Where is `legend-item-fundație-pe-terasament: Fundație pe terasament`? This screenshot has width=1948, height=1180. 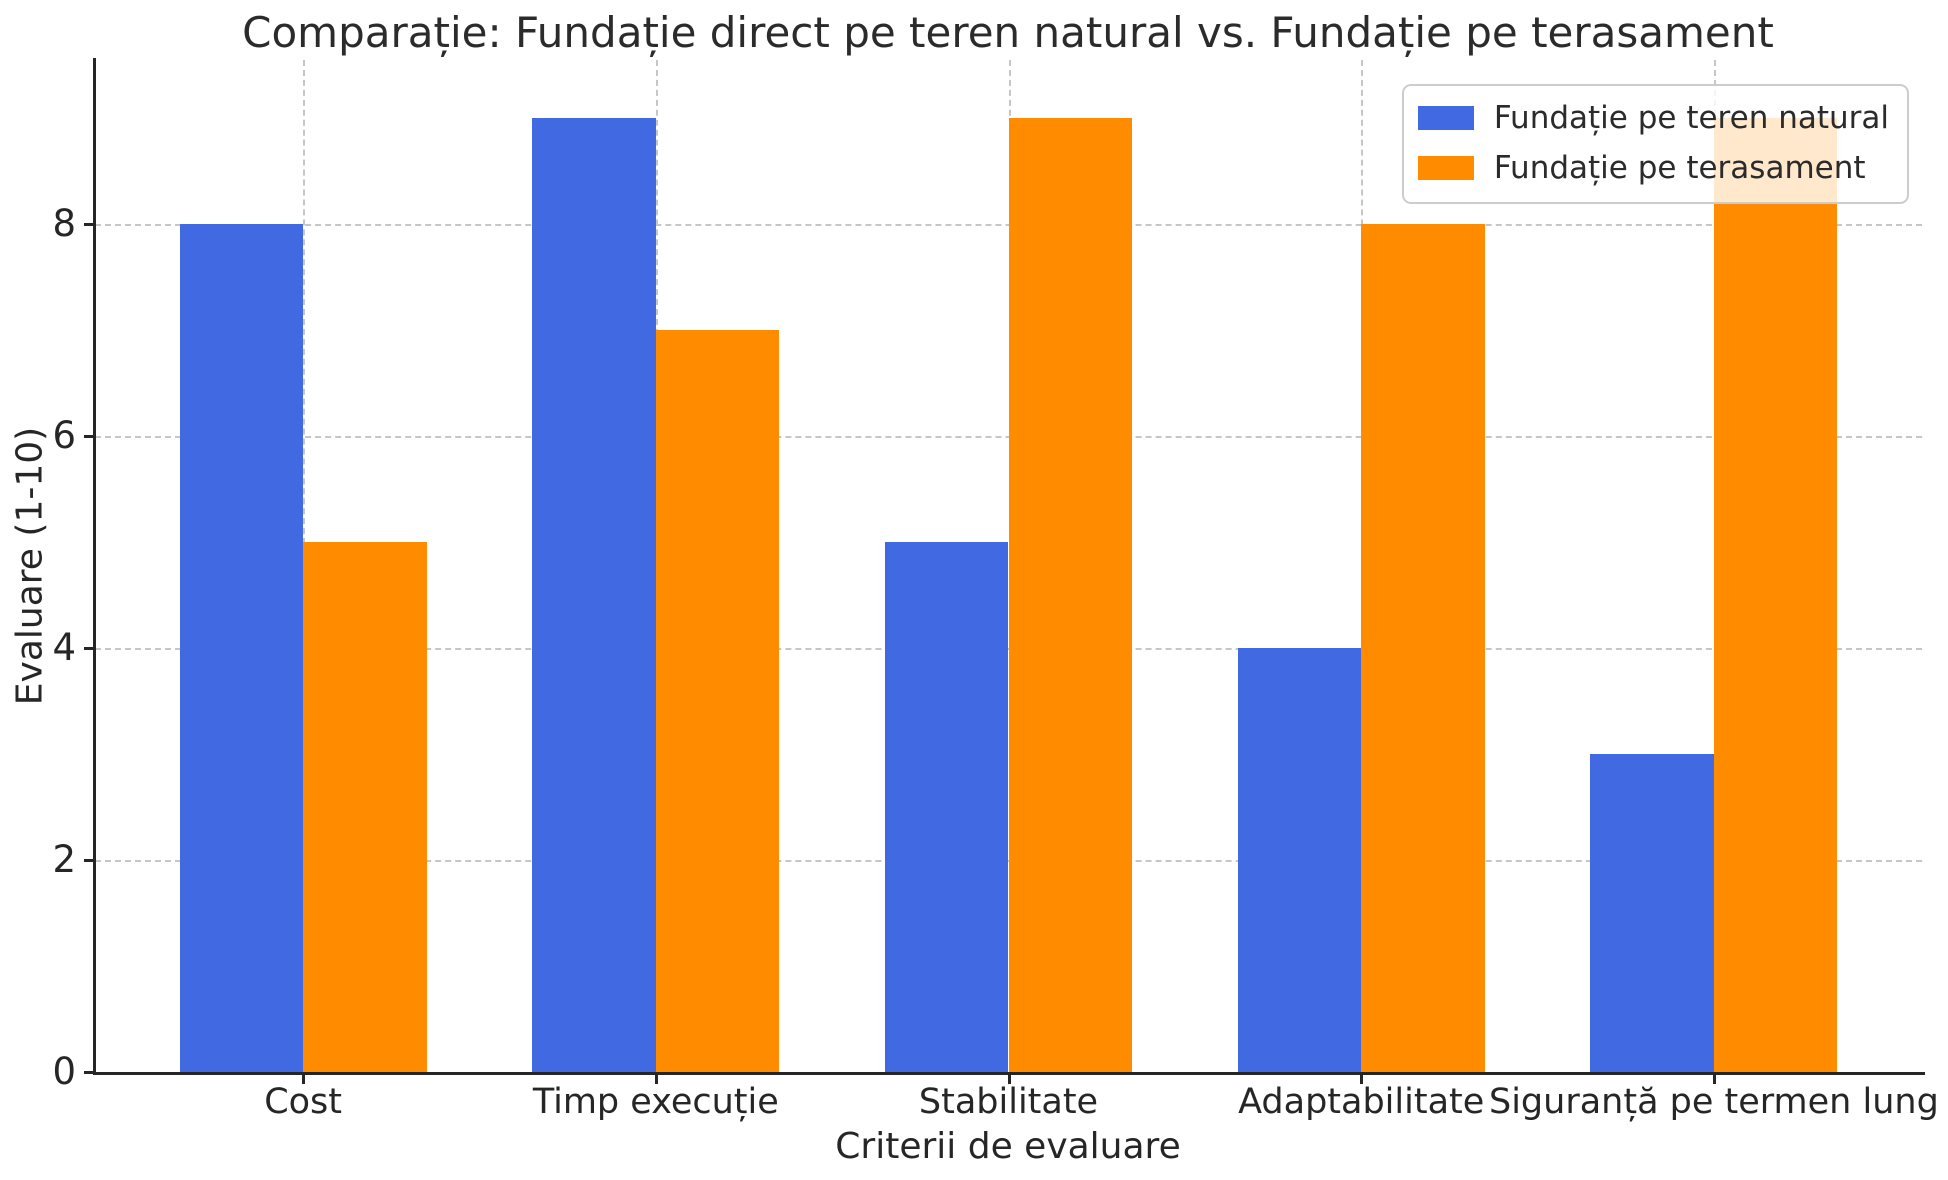
legend-item-fundație-pe-terasament: Fundație pe terasament is located at coordinates (1653, 168).